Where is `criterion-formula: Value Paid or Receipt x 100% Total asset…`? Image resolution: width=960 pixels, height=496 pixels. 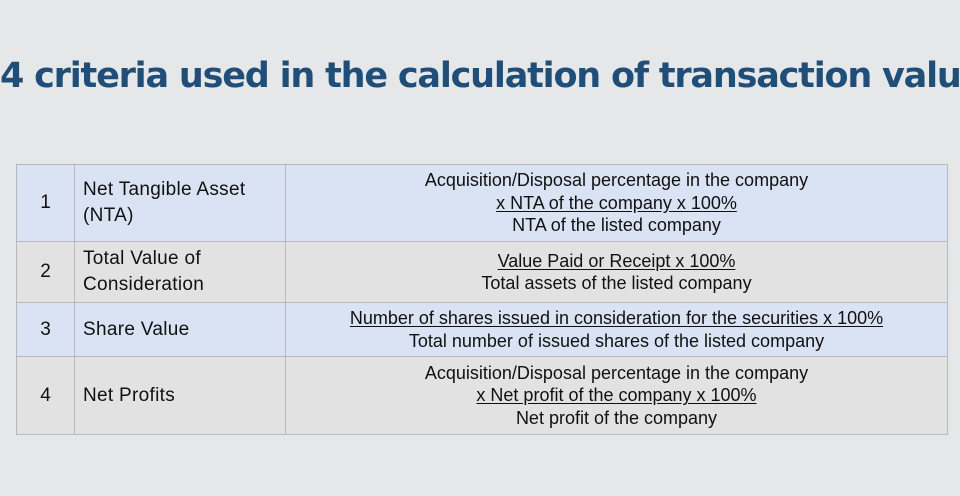
criterion-formula: Value Paid or Receipt x 100% Total asset… is located at coordinates (616, 272).